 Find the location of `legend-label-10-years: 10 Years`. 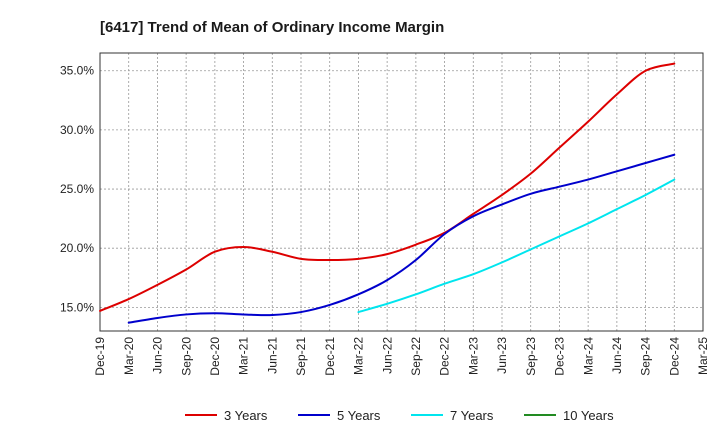

legend-label-10-years: 10 Years is located at coordinates (588, 415).